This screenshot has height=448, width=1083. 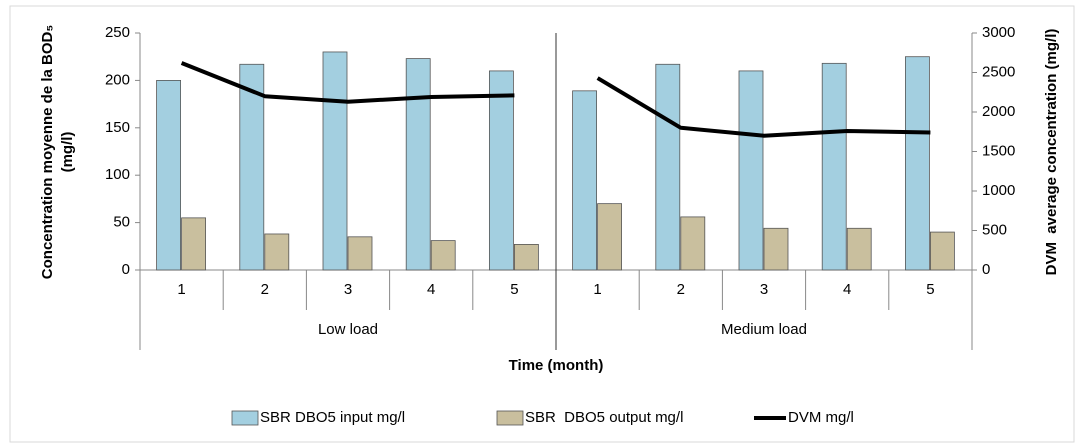 I want to click on y-tick-label: 0, so click(x=126, y=269).